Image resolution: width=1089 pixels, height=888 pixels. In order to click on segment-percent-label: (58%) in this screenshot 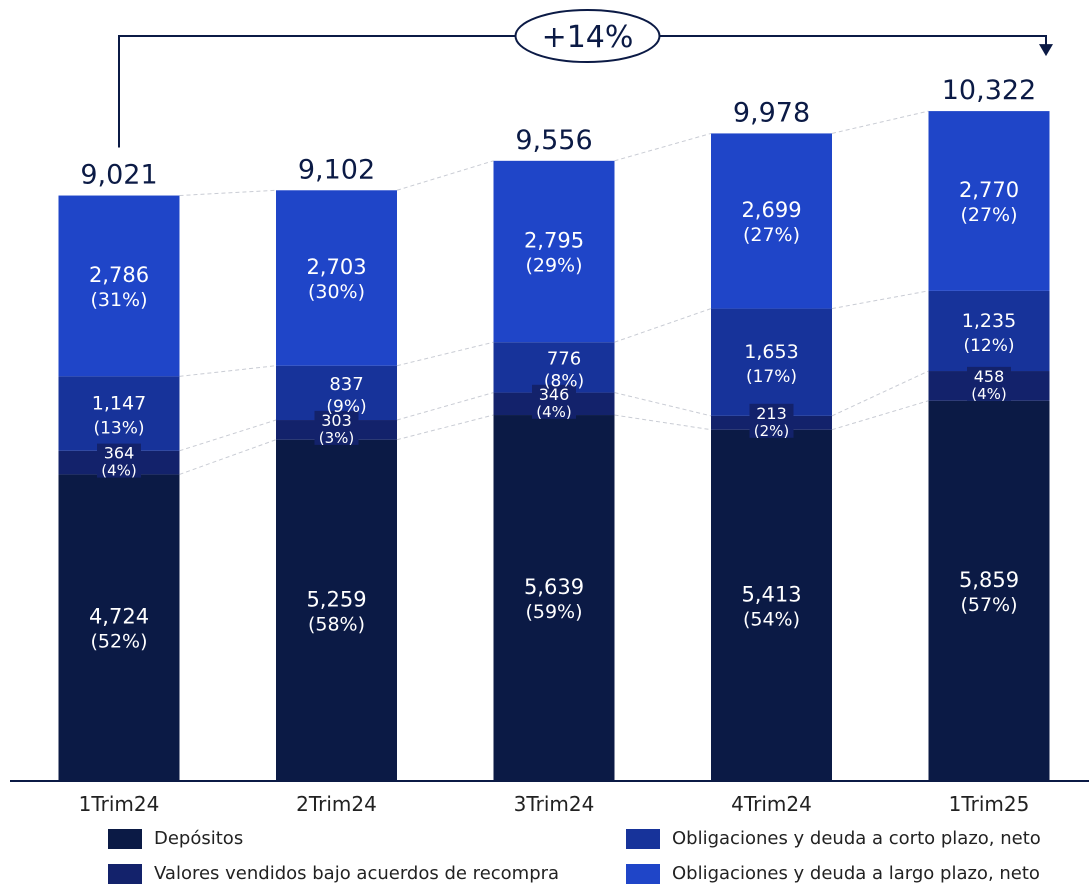, I will do `click(336, 624)`.